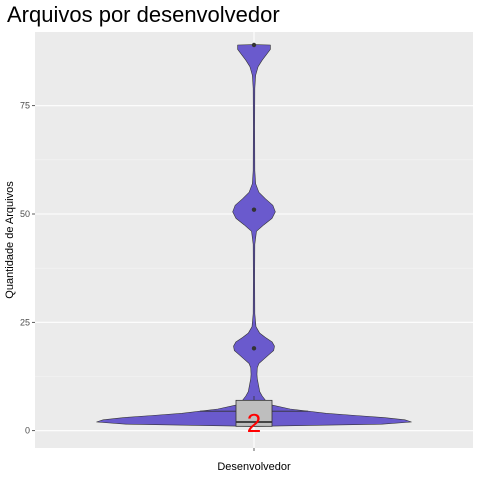 This screenshot has width=480, height=480. Describe the element at coordinates (254, 196) in the screenshot. I see `points-layer` at that location.